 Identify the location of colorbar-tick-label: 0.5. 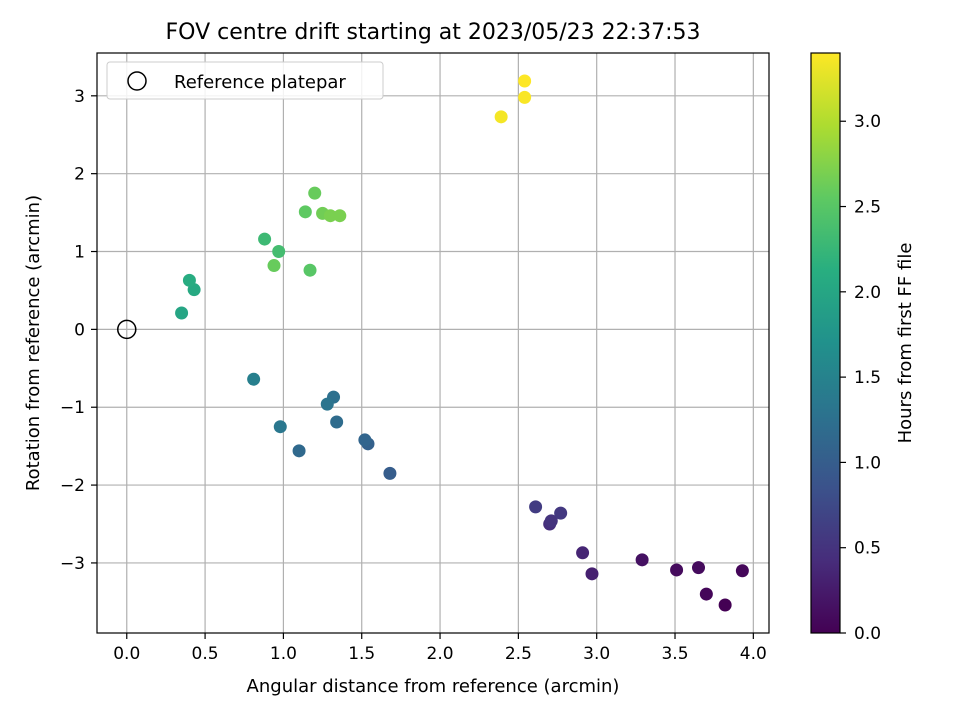
(867, 549).